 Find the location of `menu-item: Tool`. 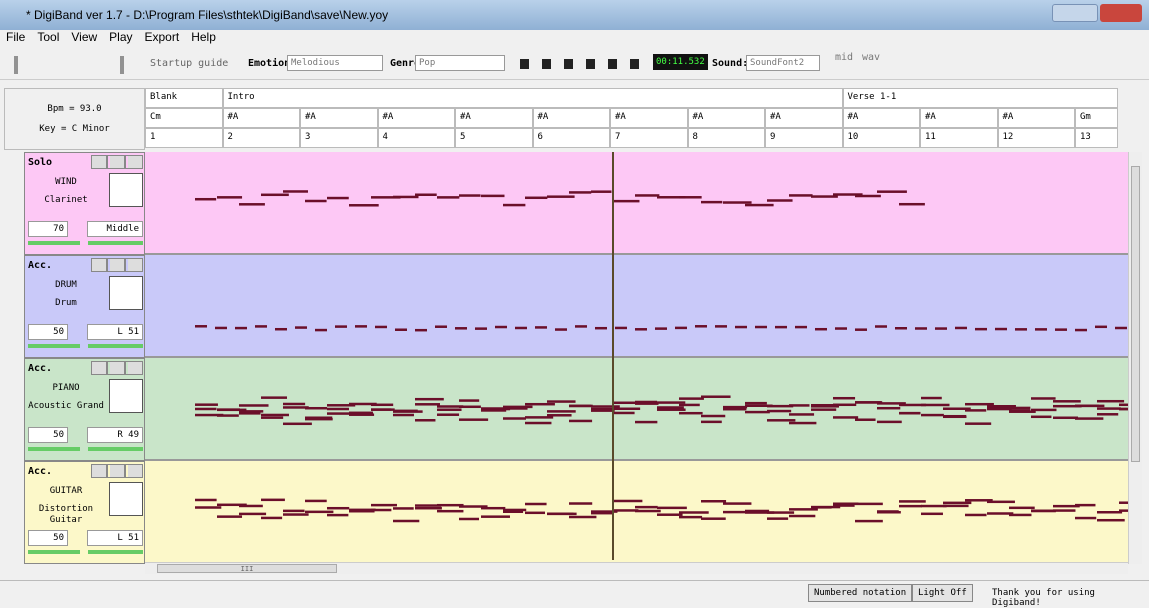

menu-item: Tool is located at coordinates (48, 37).